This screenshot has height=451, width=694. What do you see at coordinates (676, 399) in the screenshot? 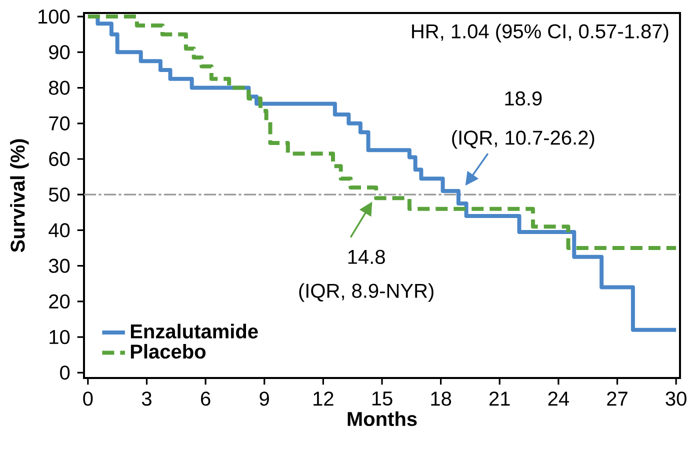
I see `x-tick-label: 30` at bounding box center [676, 399].